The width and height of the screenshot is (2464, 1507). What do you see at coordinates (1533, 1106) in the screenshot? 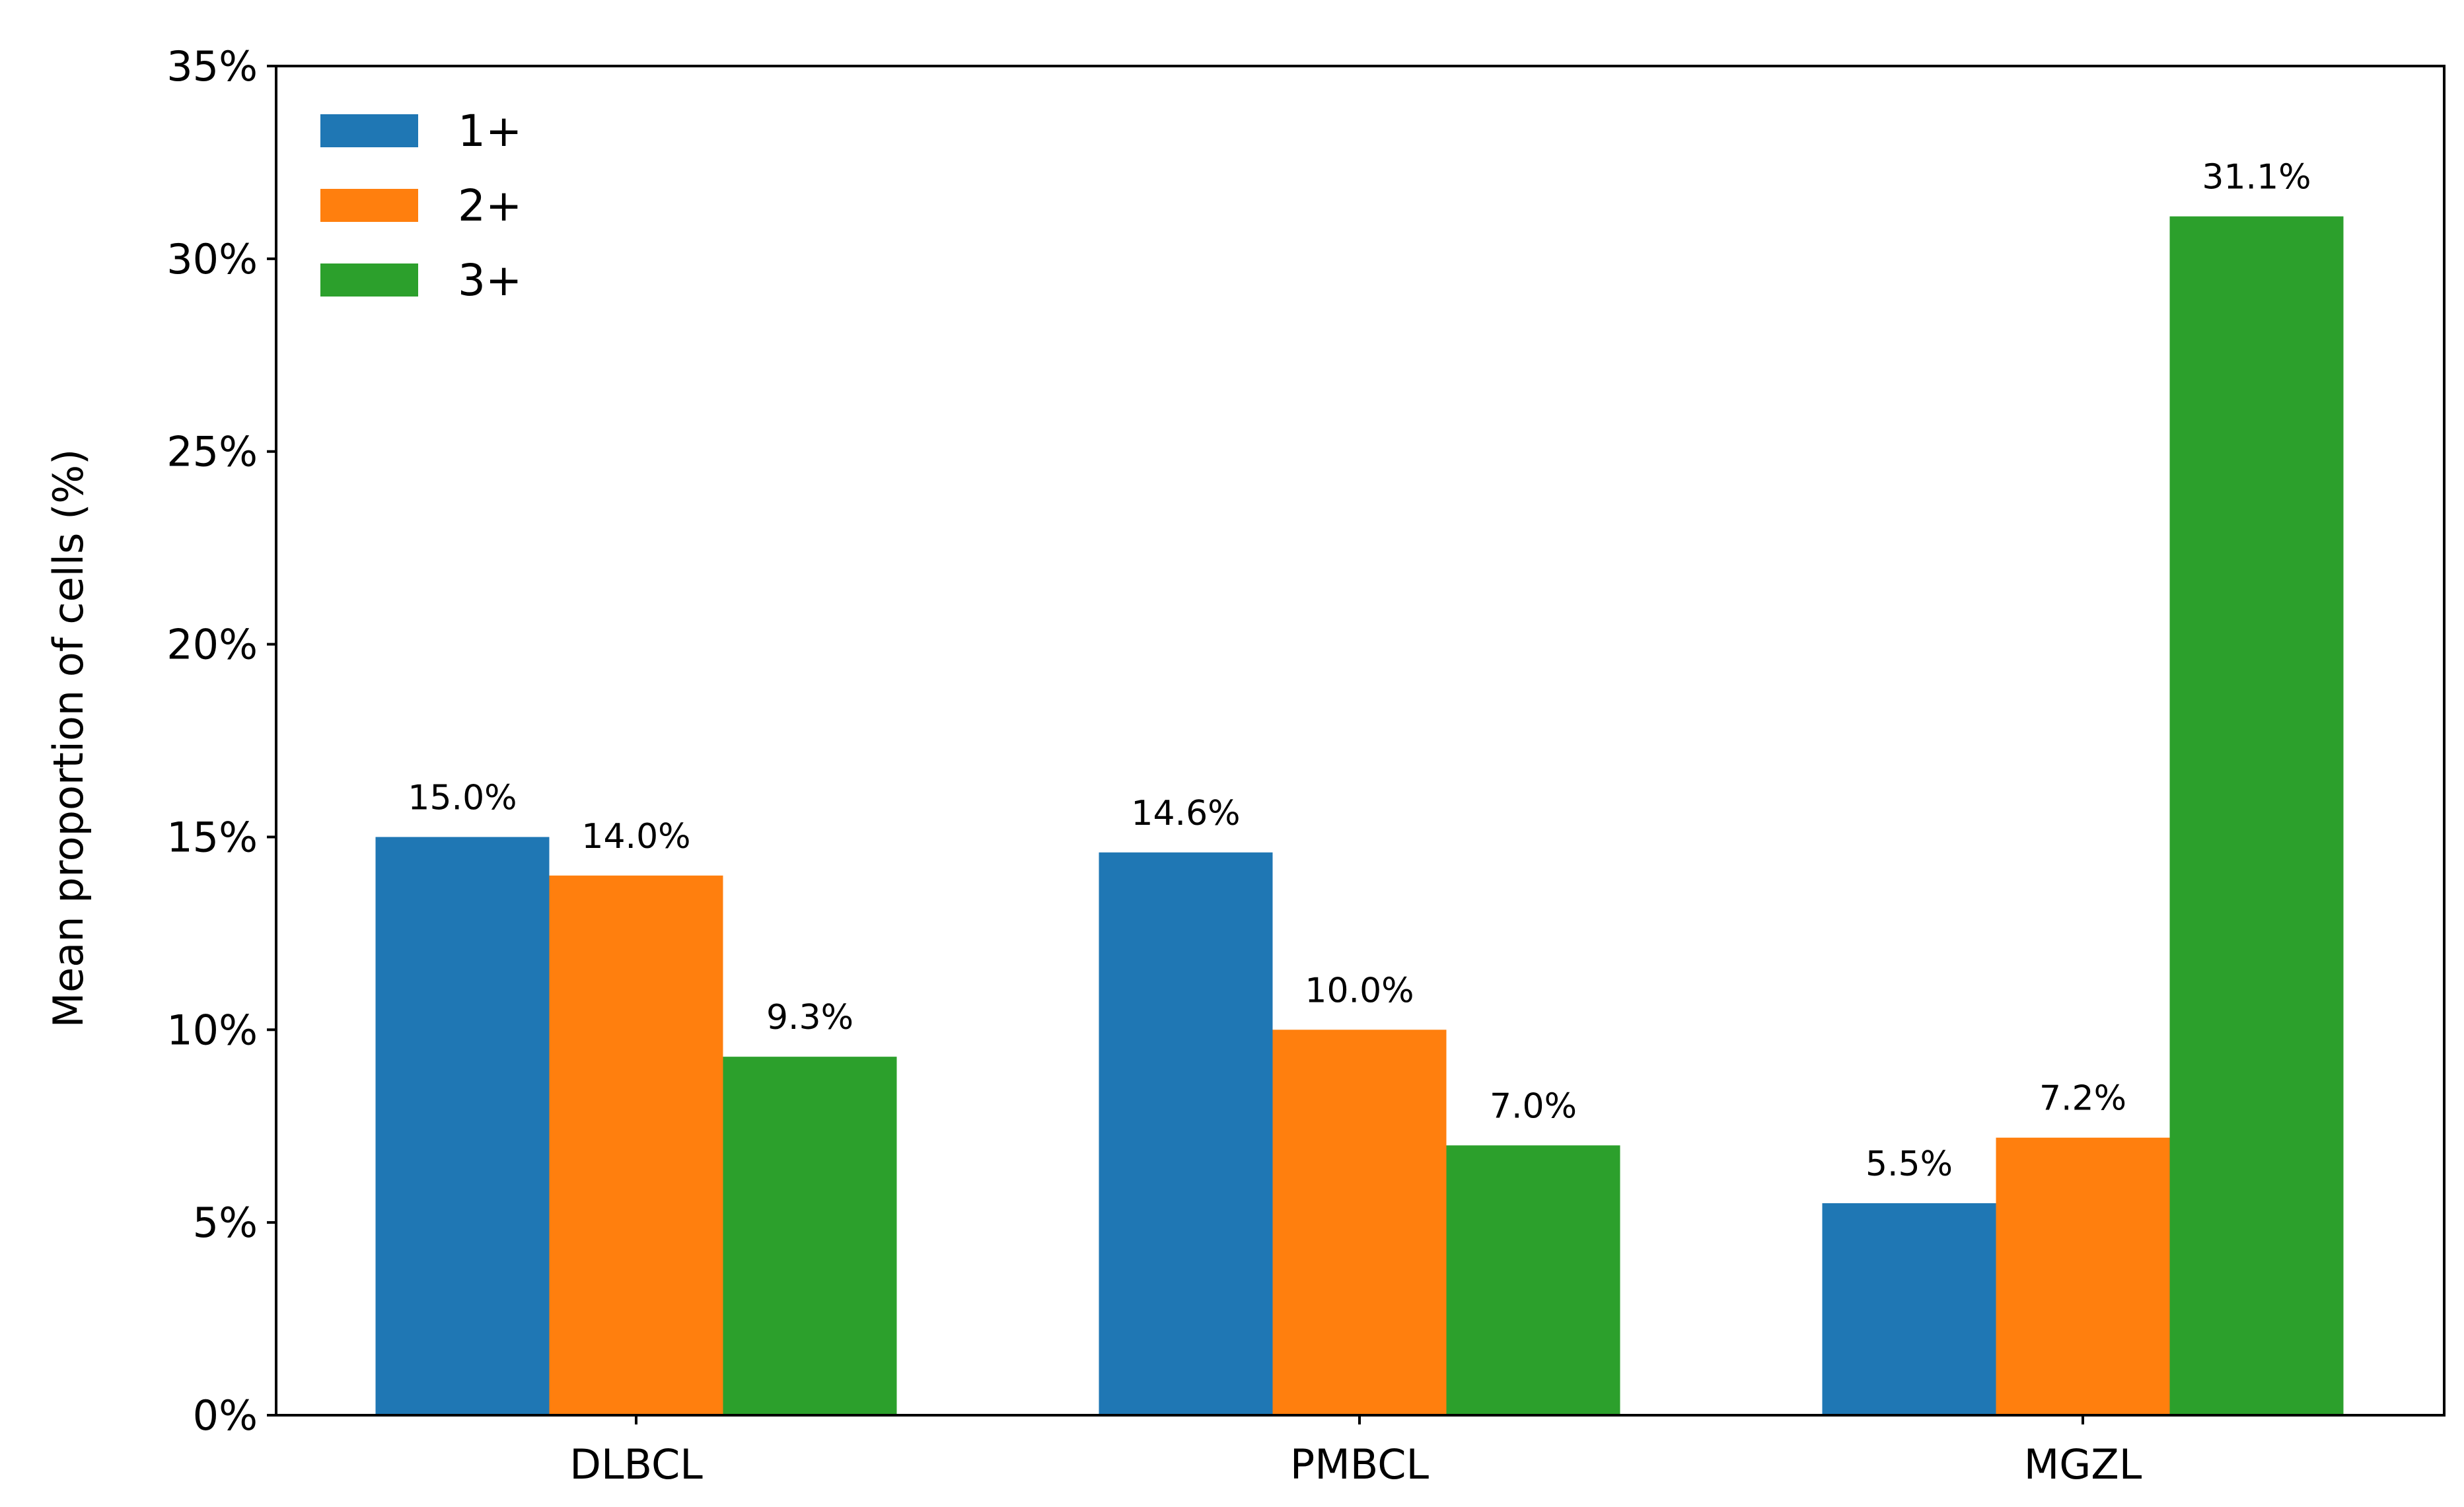
I see `data-label: 7.0%` at bounding box center [1533, 1106].